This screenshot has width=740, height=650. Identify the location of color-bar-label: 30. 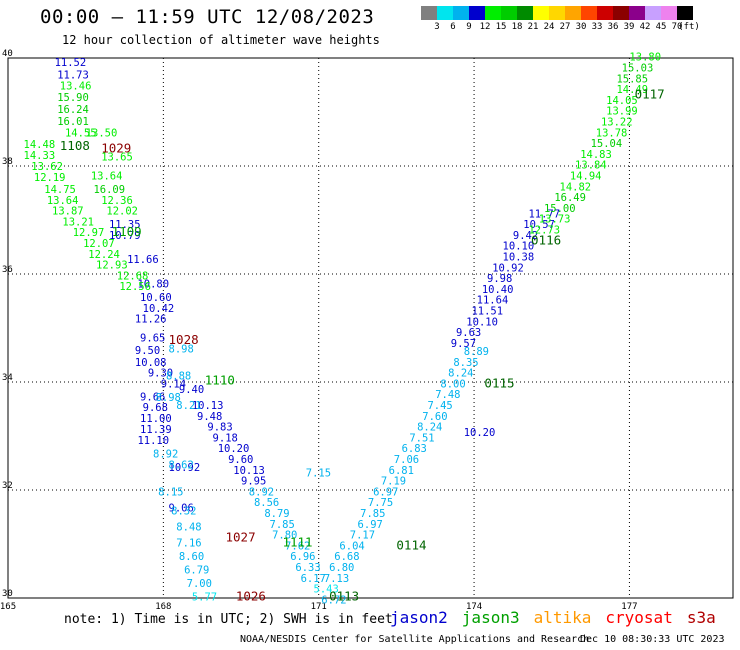
(581, 27).